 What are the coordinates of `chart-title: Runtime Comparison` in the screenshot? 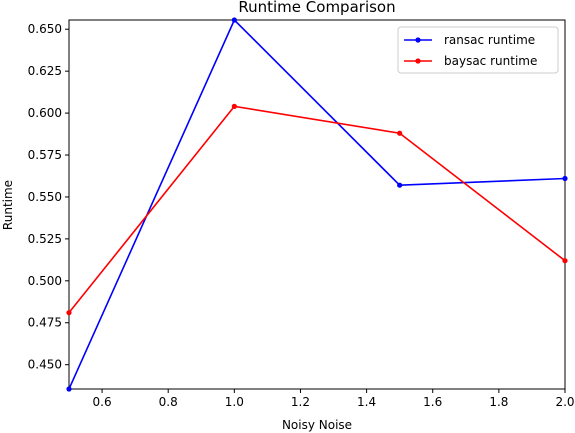 It's located at (316, 8).